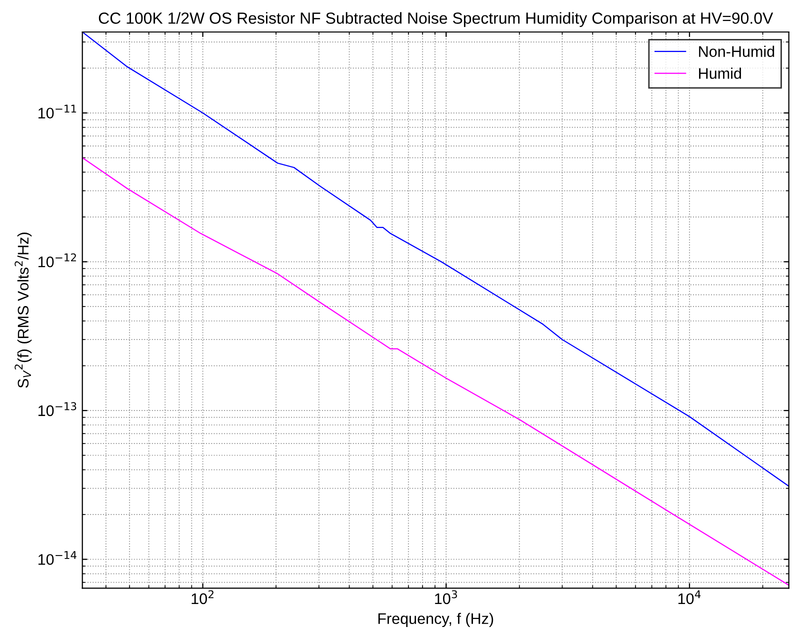  Describe the element at coordinates (57, 558) in the screenshot. I see `y-tick-label: 10$^{−14}$` at that location.